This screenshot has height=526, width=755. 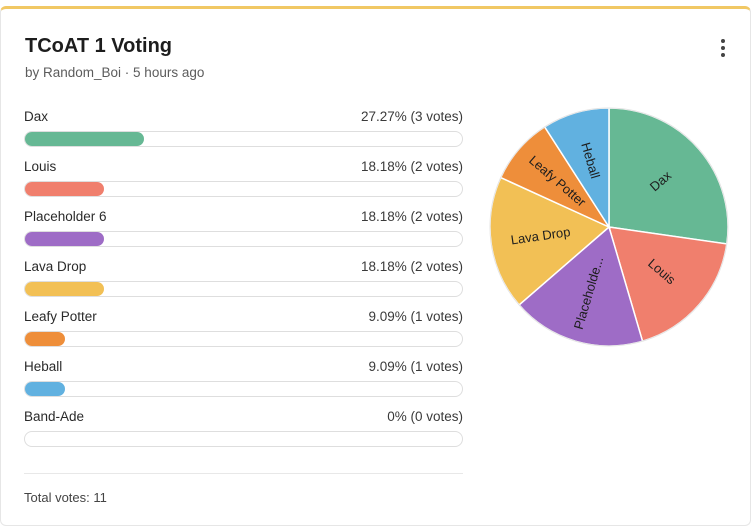 What do you see at coordinates (55, 266) in the screenshot?
I see `option-label: Lava Drop` at bounding box center [55, 266].